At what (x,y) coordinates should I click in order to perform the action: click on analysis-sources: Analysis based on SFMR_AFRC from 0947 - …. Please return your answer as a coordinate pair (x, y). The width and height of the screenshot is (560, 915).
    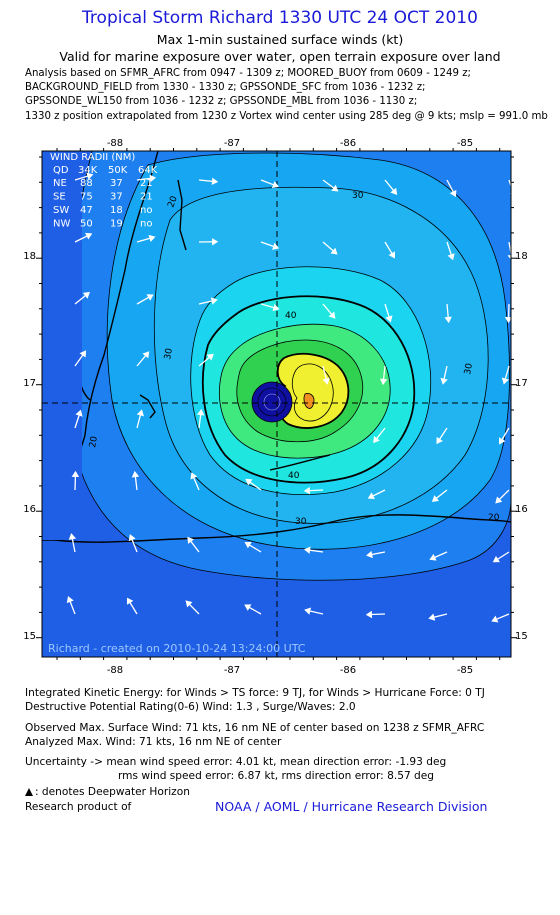
    Looking at the image, I should click on (286, 95).